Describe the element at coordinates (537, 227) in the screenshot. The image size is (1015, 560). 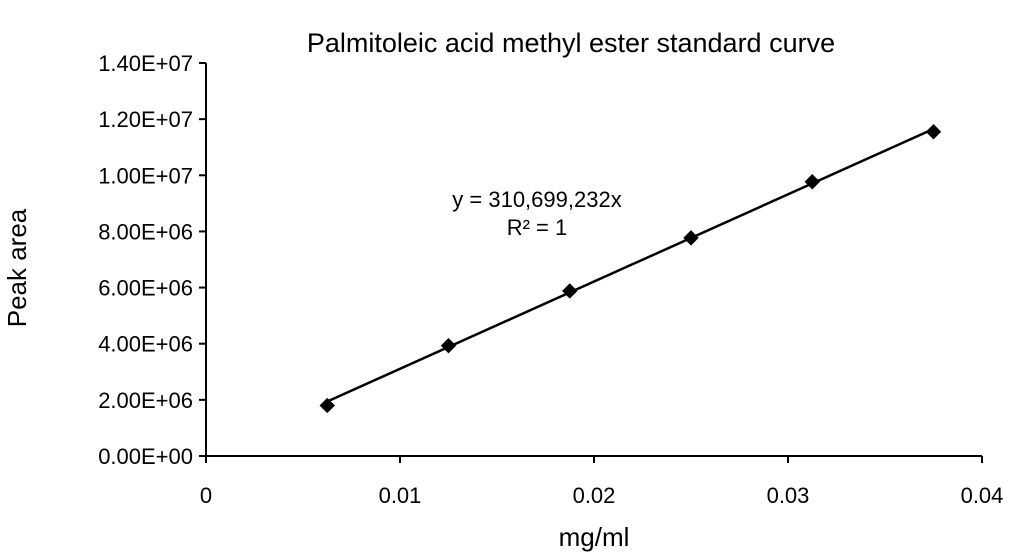
I see `r-squared-label: R² = 1` at that location.